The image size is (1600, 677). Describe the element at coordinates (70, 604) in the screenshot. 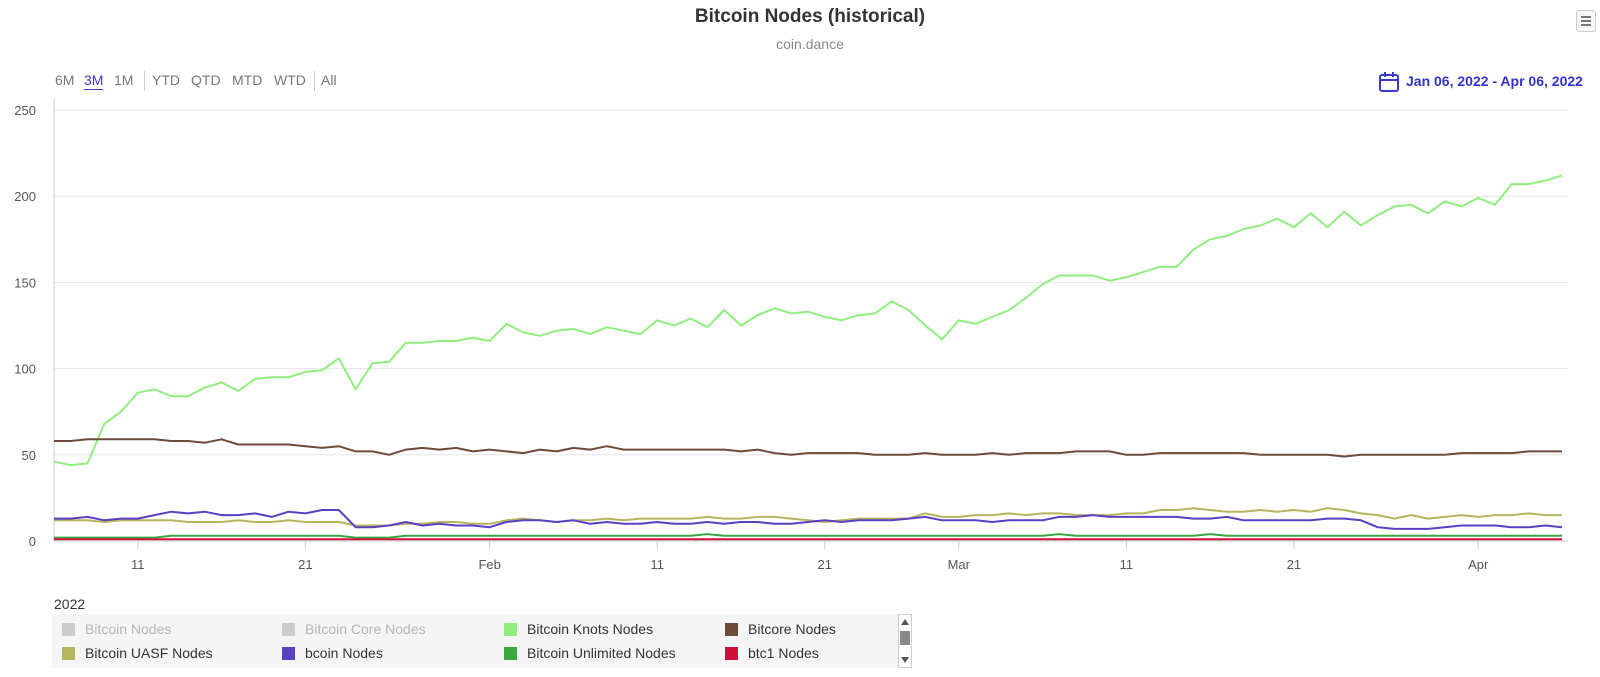

I see `x-axis-year-label: 2022` at that location.